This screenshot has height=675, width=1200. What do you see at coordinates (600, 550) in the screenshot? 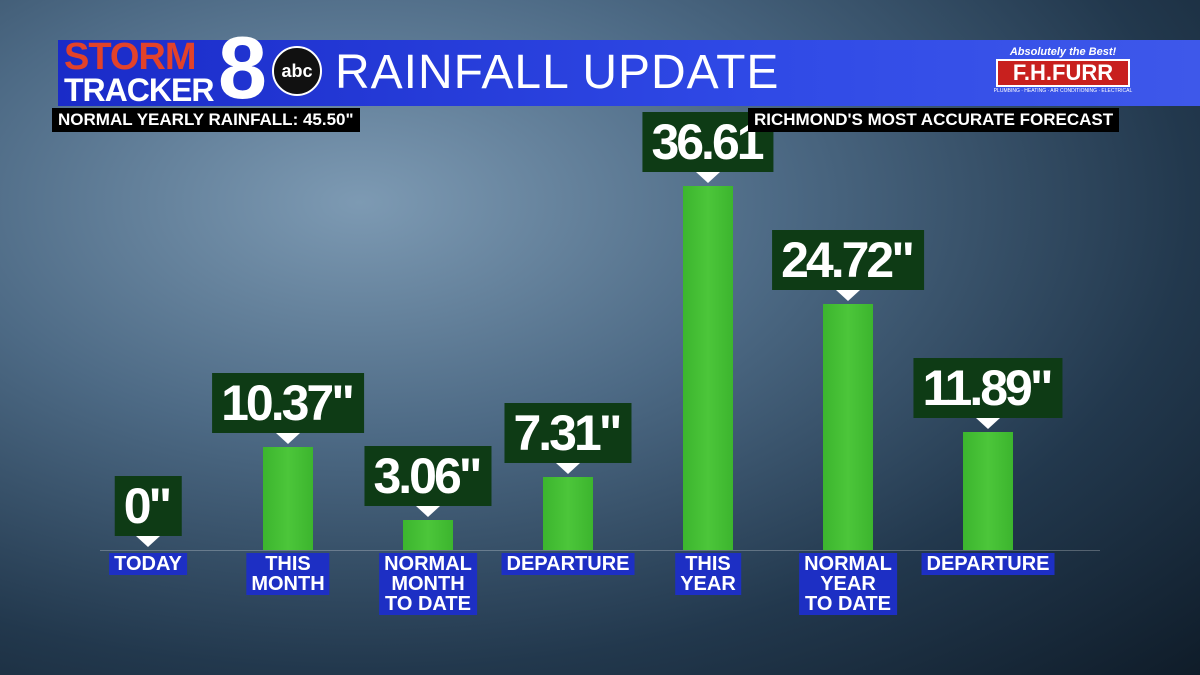
I see `baseline` at bounding box center [600, 550].